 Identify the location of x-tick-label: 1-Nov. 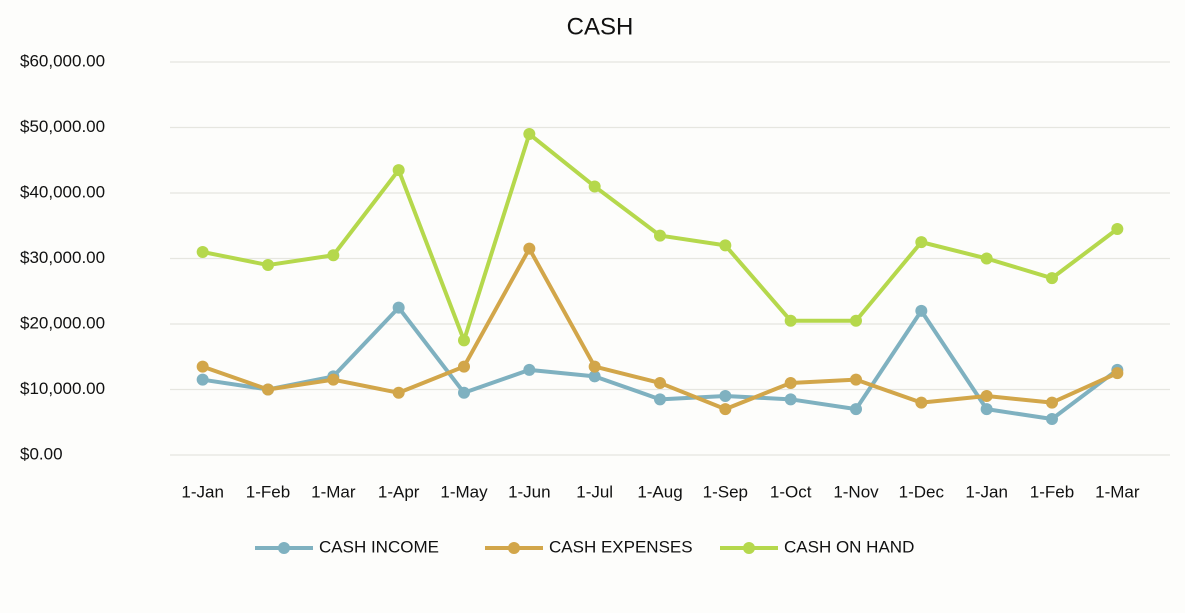
(856, 491).